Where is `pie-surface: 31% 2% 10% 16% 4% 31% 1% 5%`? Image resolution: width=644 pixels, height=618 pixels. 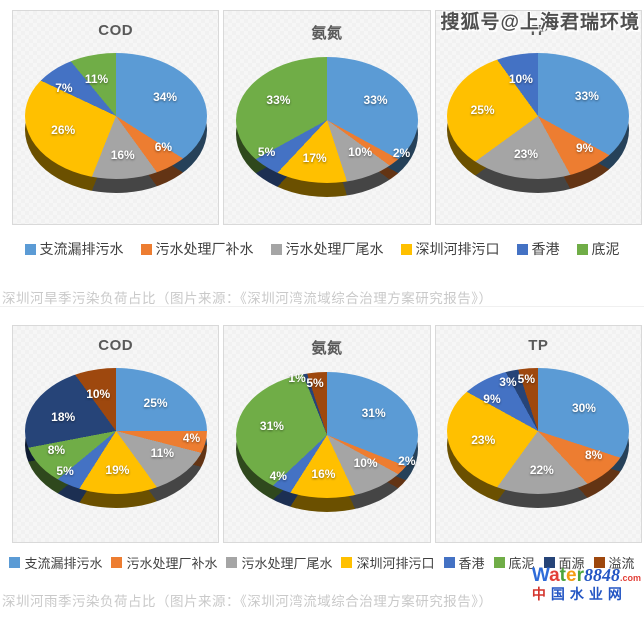 pie-surface: 31% 2% 10% 16% 4% 31% 1% 5% is located at coordinates (326, 434).